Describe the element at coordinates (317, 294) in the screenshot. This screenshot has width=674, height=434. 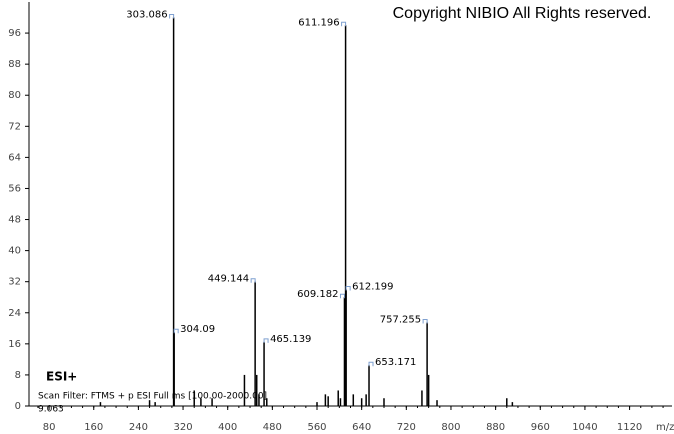
I see `peak-label: 609.182` at that location.